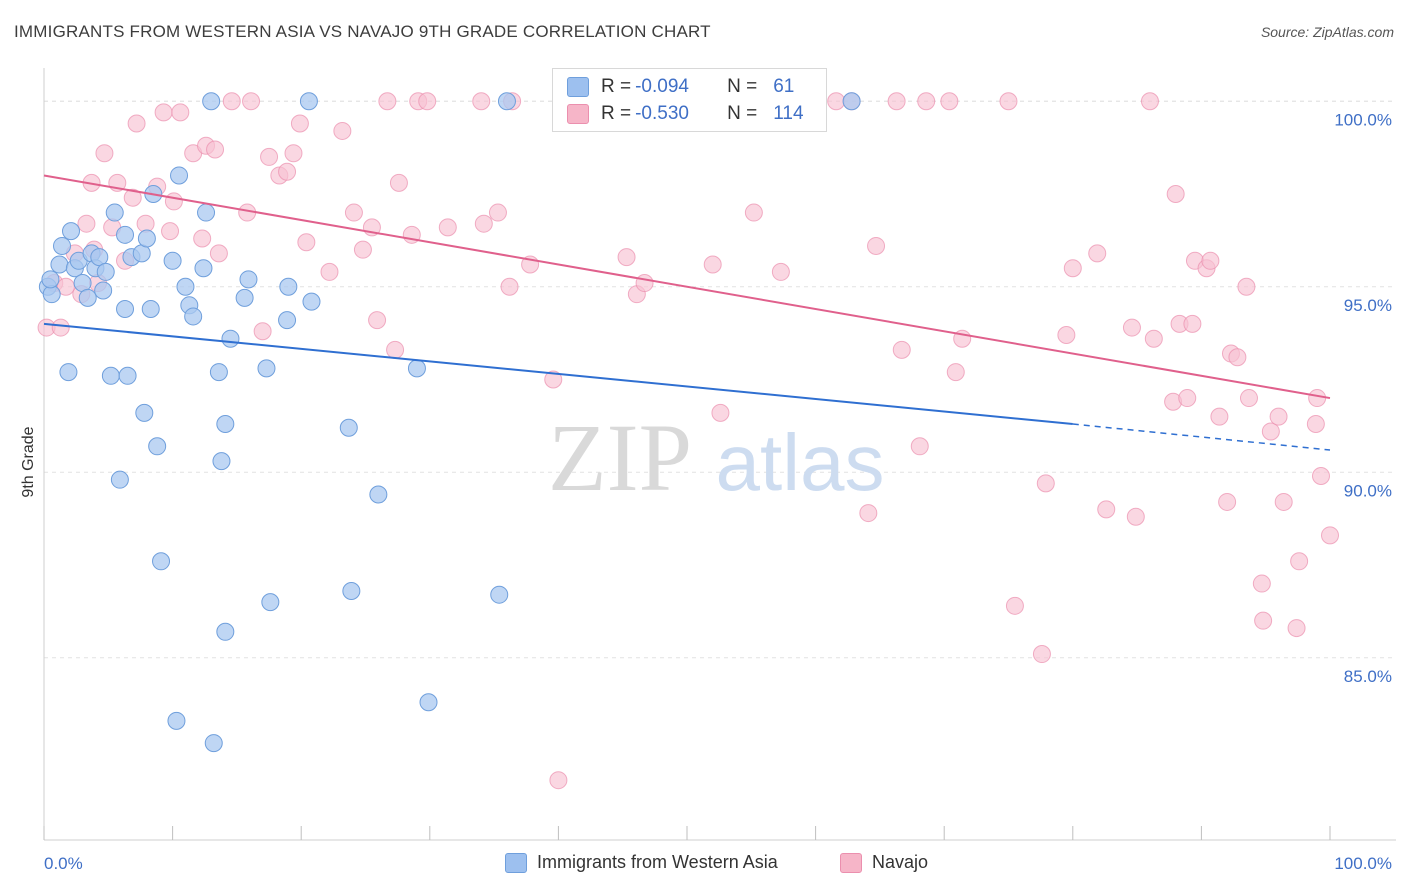 This screenshot has height=892, width=1406. What do you see at coordinates (641, 862) in the screenshot?
I see `legend-item-western-asia: Immigrants from Western Asia` at bounding box center [641, 862].